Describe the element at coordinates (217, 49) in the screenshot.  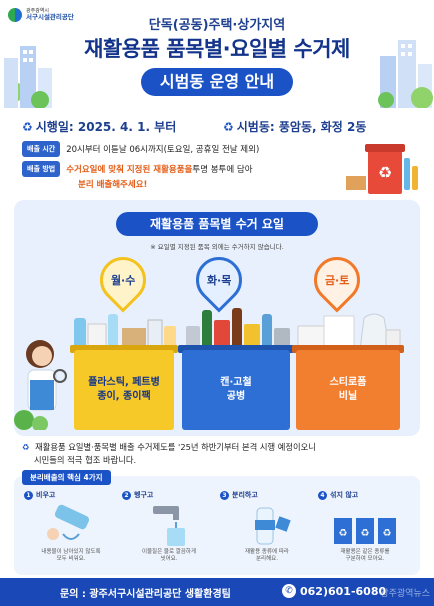
I see `page-title: 재활용품 품목별·요일별 수거제` at that location.